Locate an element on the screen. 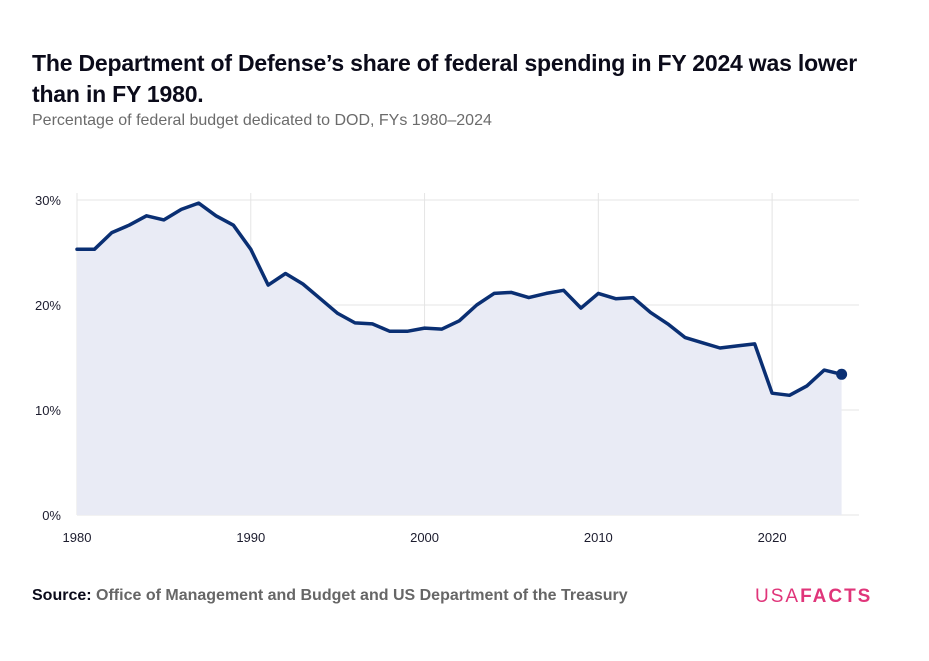 The width and height of the screenshot is (929, 661). y-tick-label: 10% is located at coordinates (48, 410).